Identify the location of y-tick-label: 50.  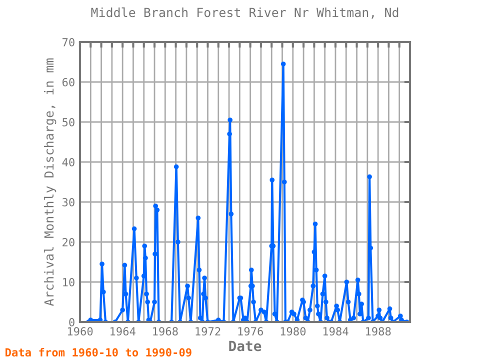
(68, 122).